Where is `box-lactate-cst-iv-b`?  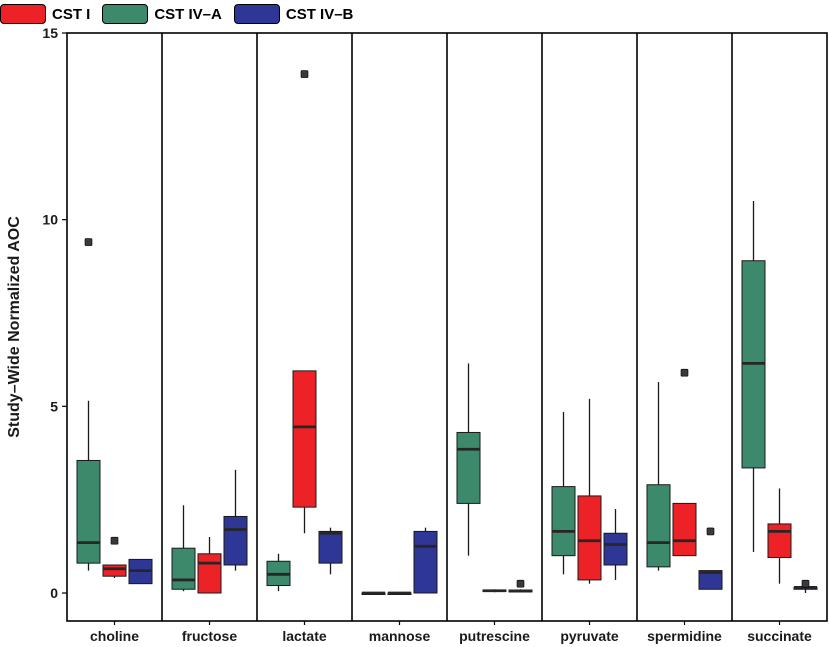
box-lactate-cst-iv-b is located at coordinates (330, 547).